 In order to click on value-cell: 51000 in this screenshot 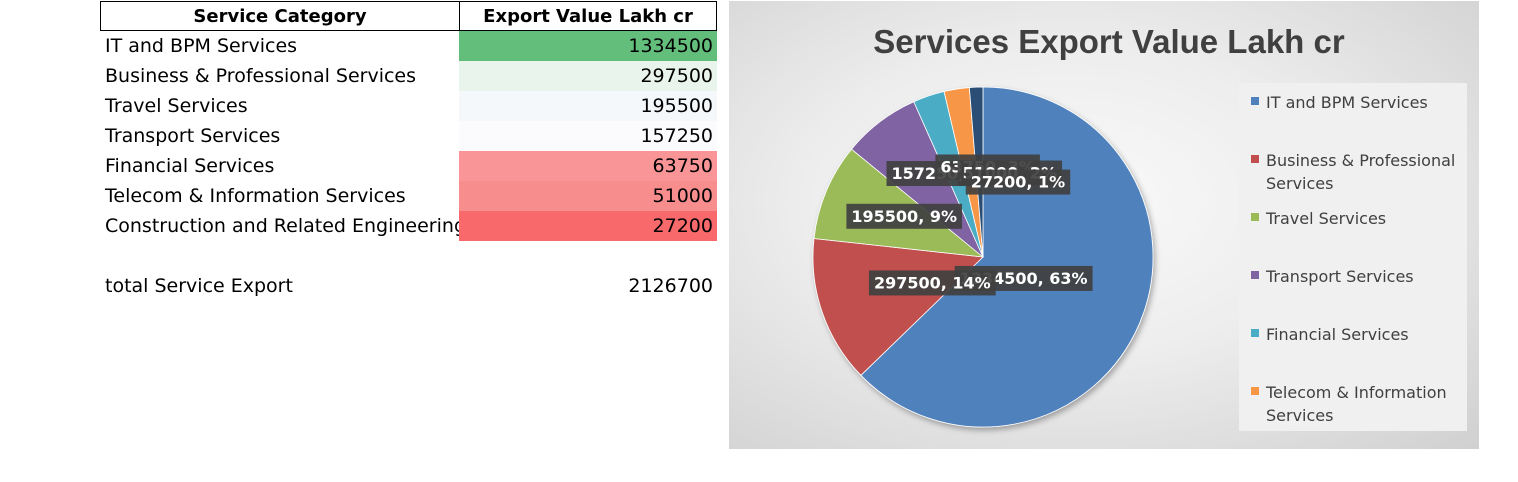, I will do `click(588, 196)`.